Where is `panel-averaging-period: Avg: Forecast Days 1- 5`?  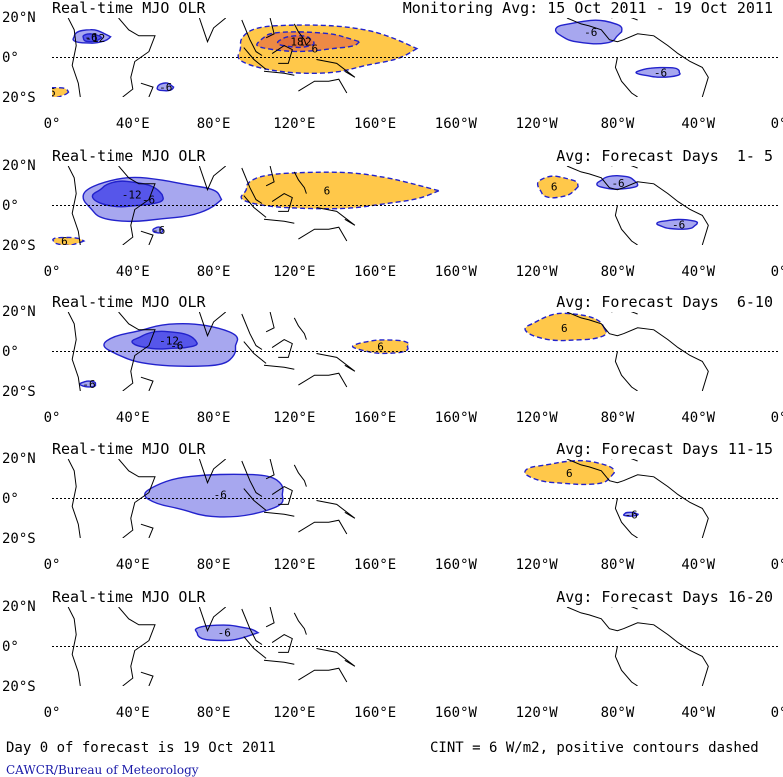 panel-averaging-period: Avg: Forecast Days 1- 5 is located at coordinates (664, 156).